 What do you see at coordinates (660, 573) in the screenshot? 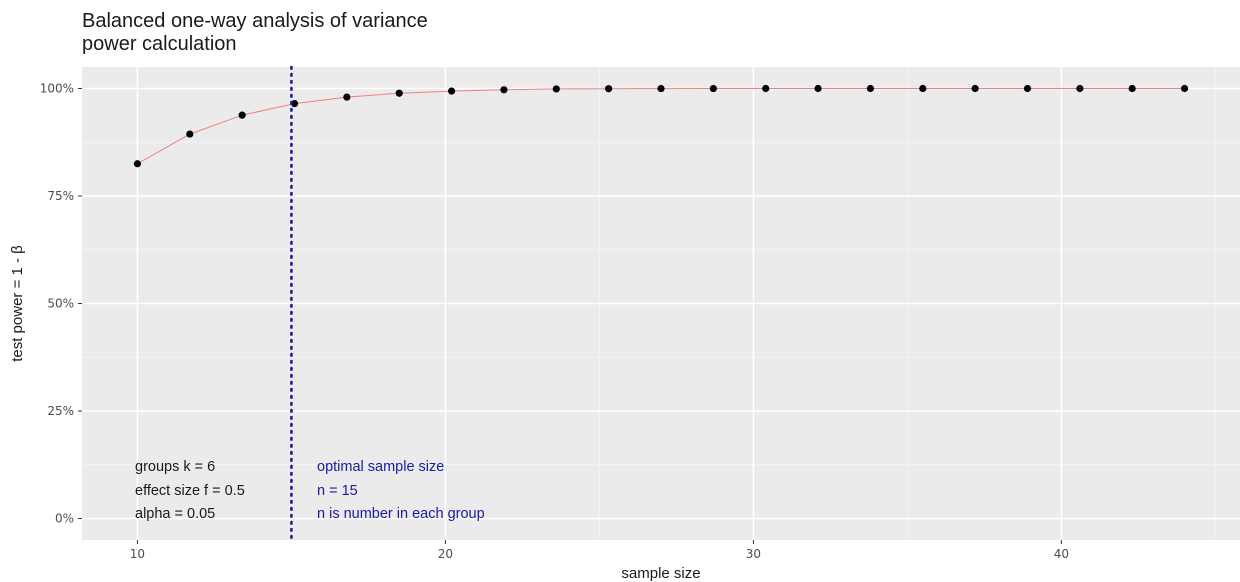
I see `x-axis-title: sample size` at bounding box center [660, 573].